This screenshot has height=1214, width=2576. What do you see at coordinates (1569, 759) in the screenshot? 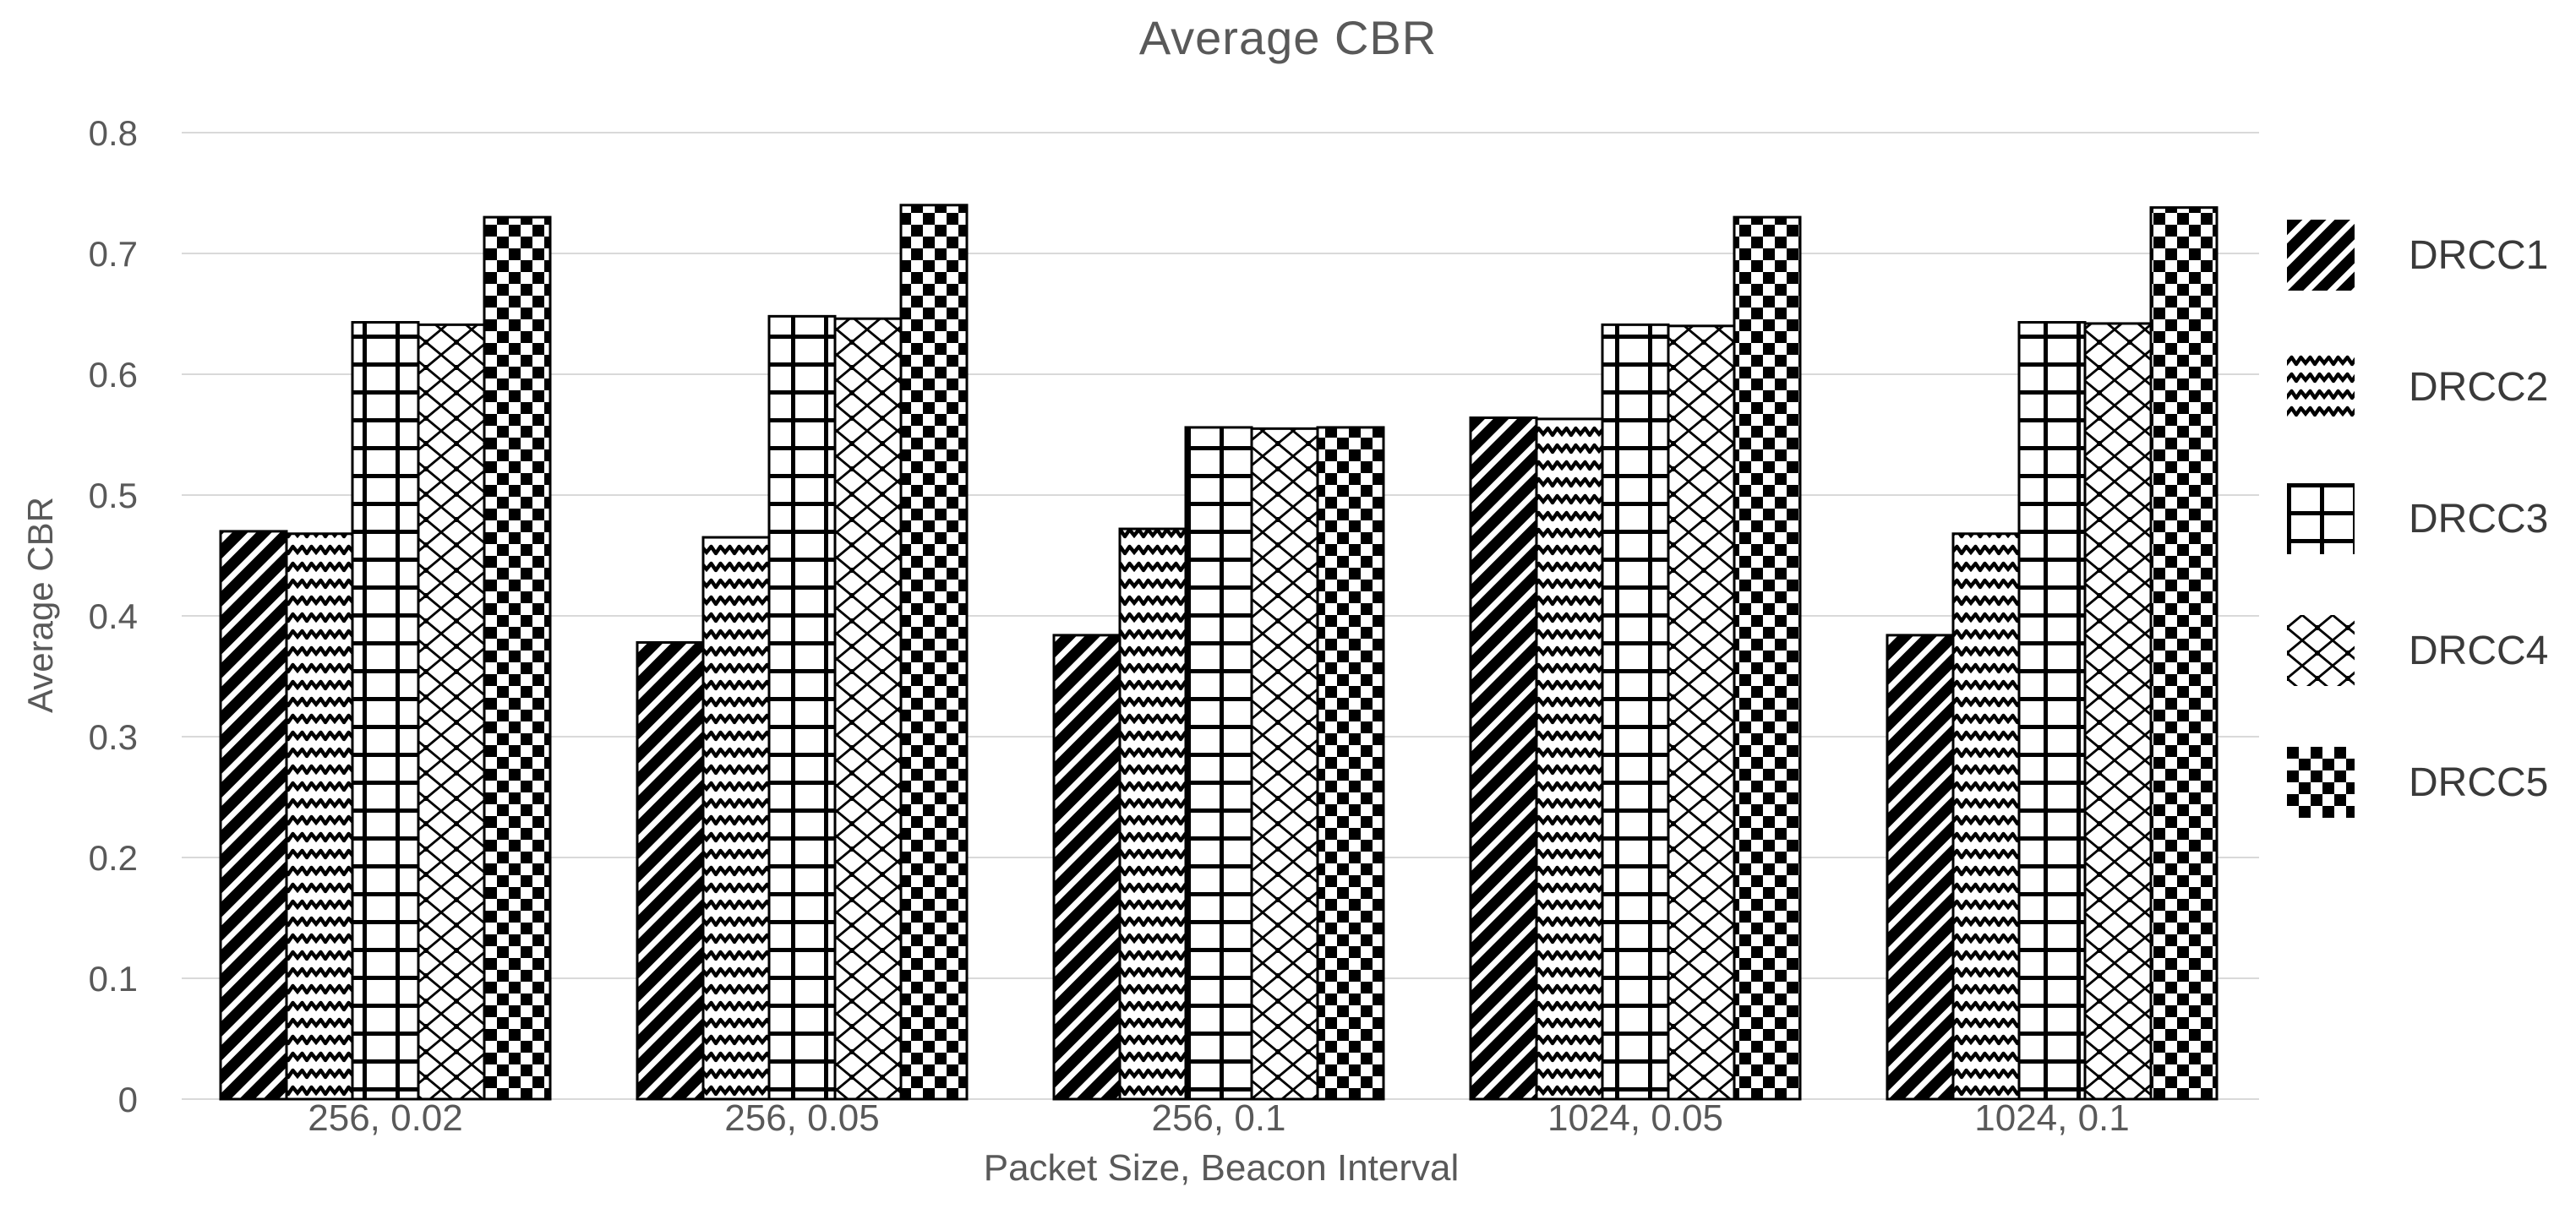
I see `bar-drcc2-group4` at bounding box center [1569, 759].